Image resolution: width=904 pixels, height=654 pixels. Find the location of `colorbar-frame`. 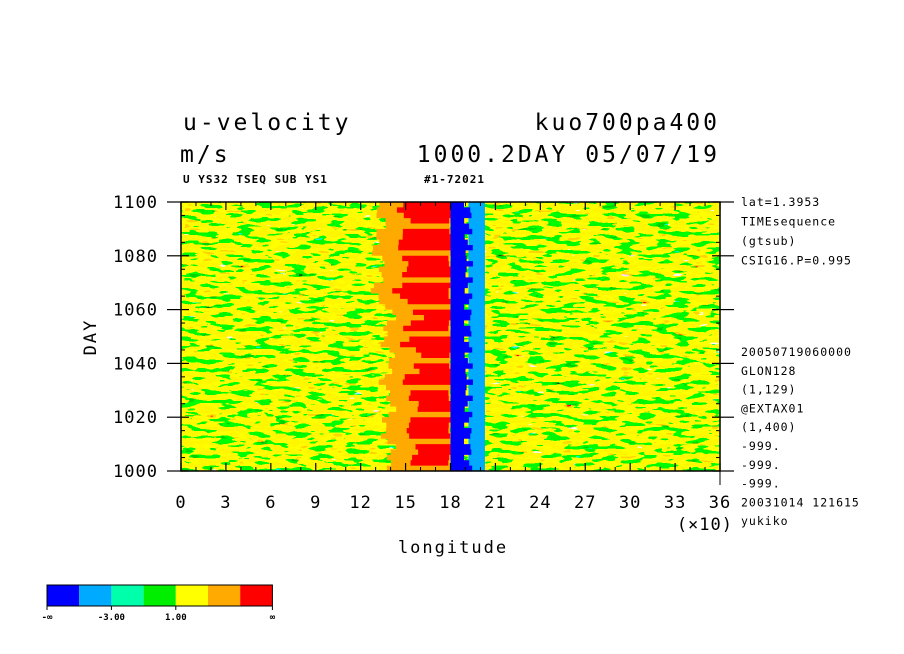

colorbar-frame is located at coordinates (159, 595).